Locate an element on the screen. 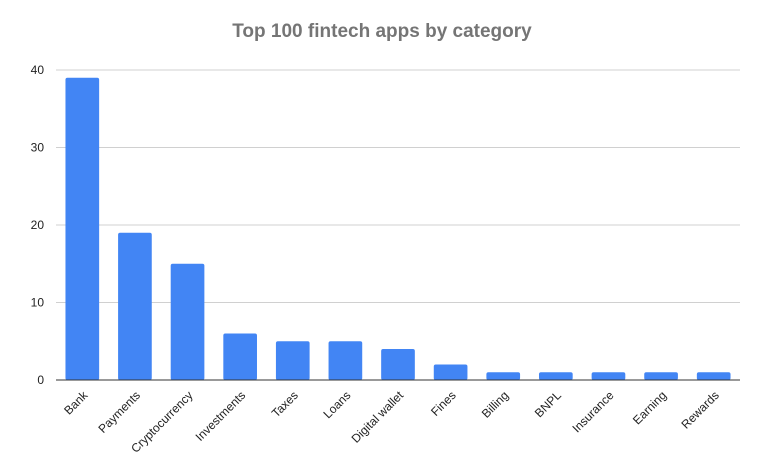 This screenshot has height=472, width=763. x-tick-label: Investments is located at coordinates (221, 416).